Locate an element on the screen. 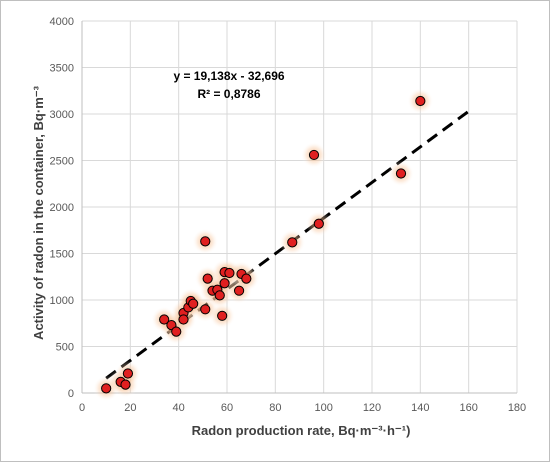 The image size is (550, 466). x-tick-label: 60 is located at coordinates (227, 408).